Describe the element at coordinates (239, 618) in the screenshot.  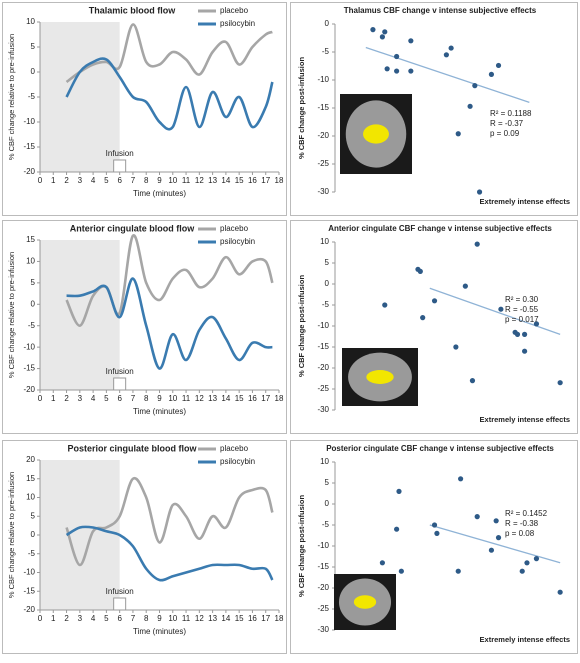
I see `x-tick-label: 15` at that location.